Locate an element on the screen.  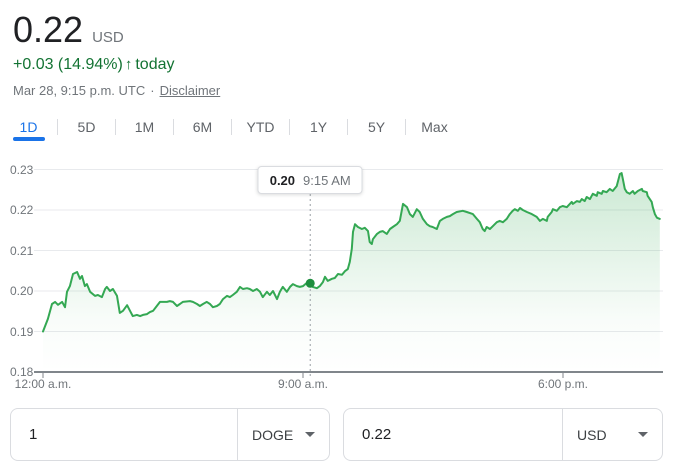
tooltip-time: 9:15 AM is located at coordinates (327, 180).